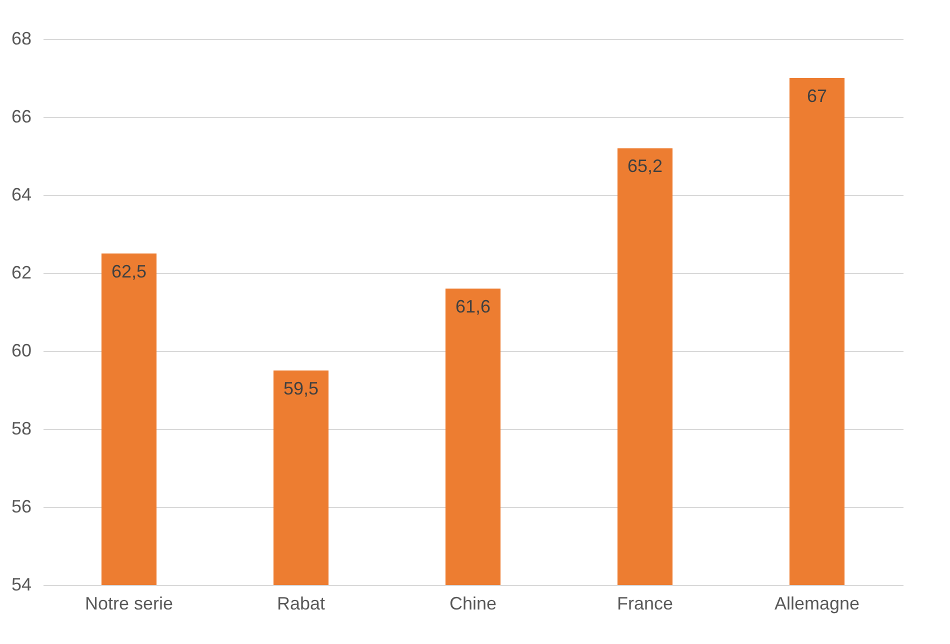 The image size is (950, 644). What do you see at coordinates (473, 604) in the screenshot?
I see `x-tick-label: Chine` at bounding box center [473, 604].